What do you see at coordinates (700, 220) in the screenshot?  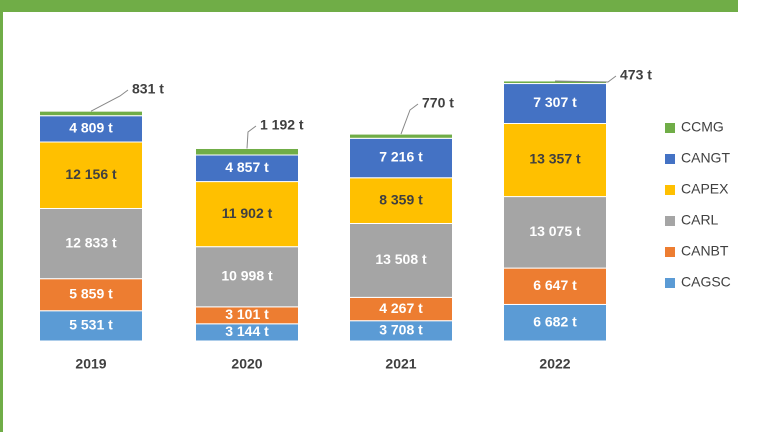 I see `legend-label: CARL` at bounding box center [700, 220].